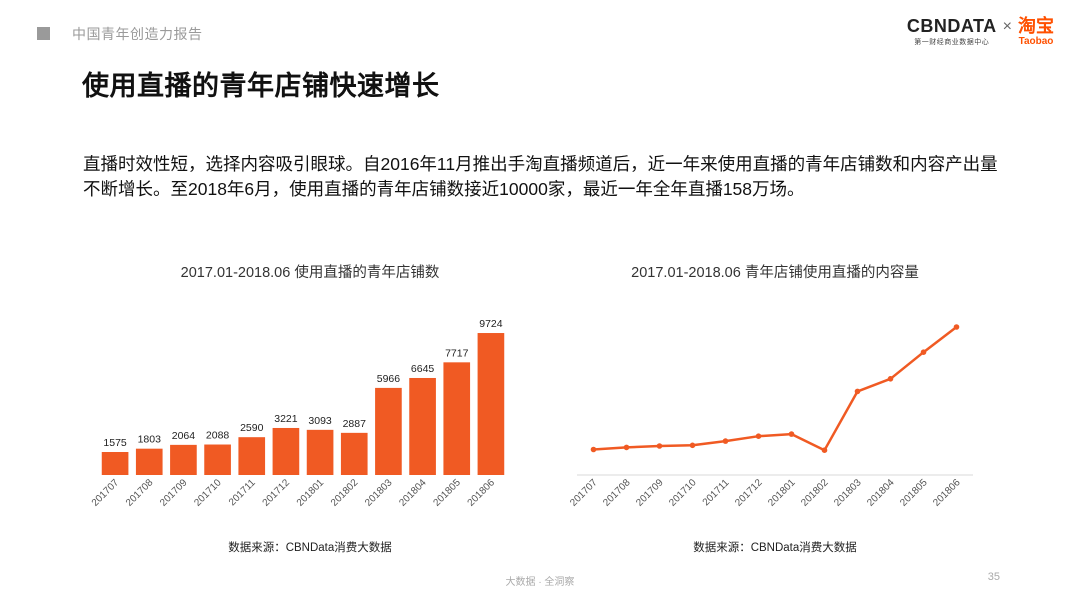 This screenshot has width=1080, height=607. Describe the element at coordinates (389, 379) in the screenshot. I see `bar-value-label: 5966` at that location.